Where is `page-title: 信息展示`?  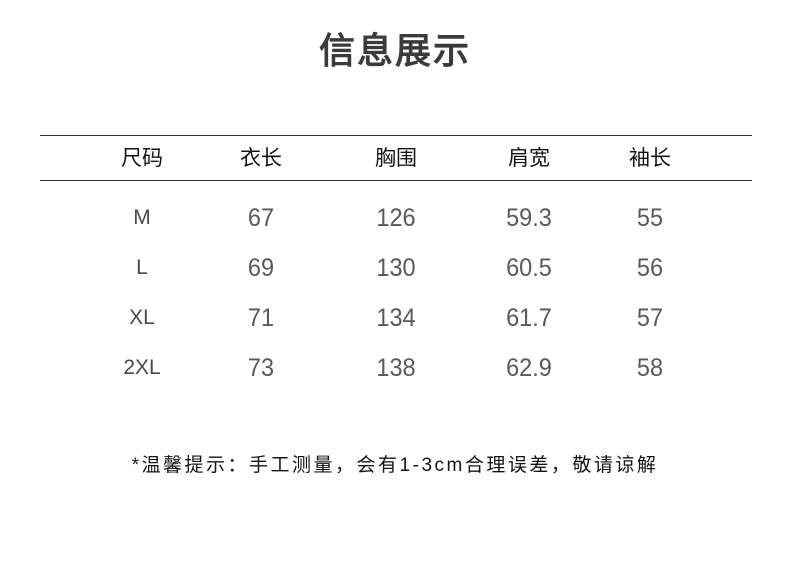
page-title: 信息展示 is located at coordinates (394, 50).